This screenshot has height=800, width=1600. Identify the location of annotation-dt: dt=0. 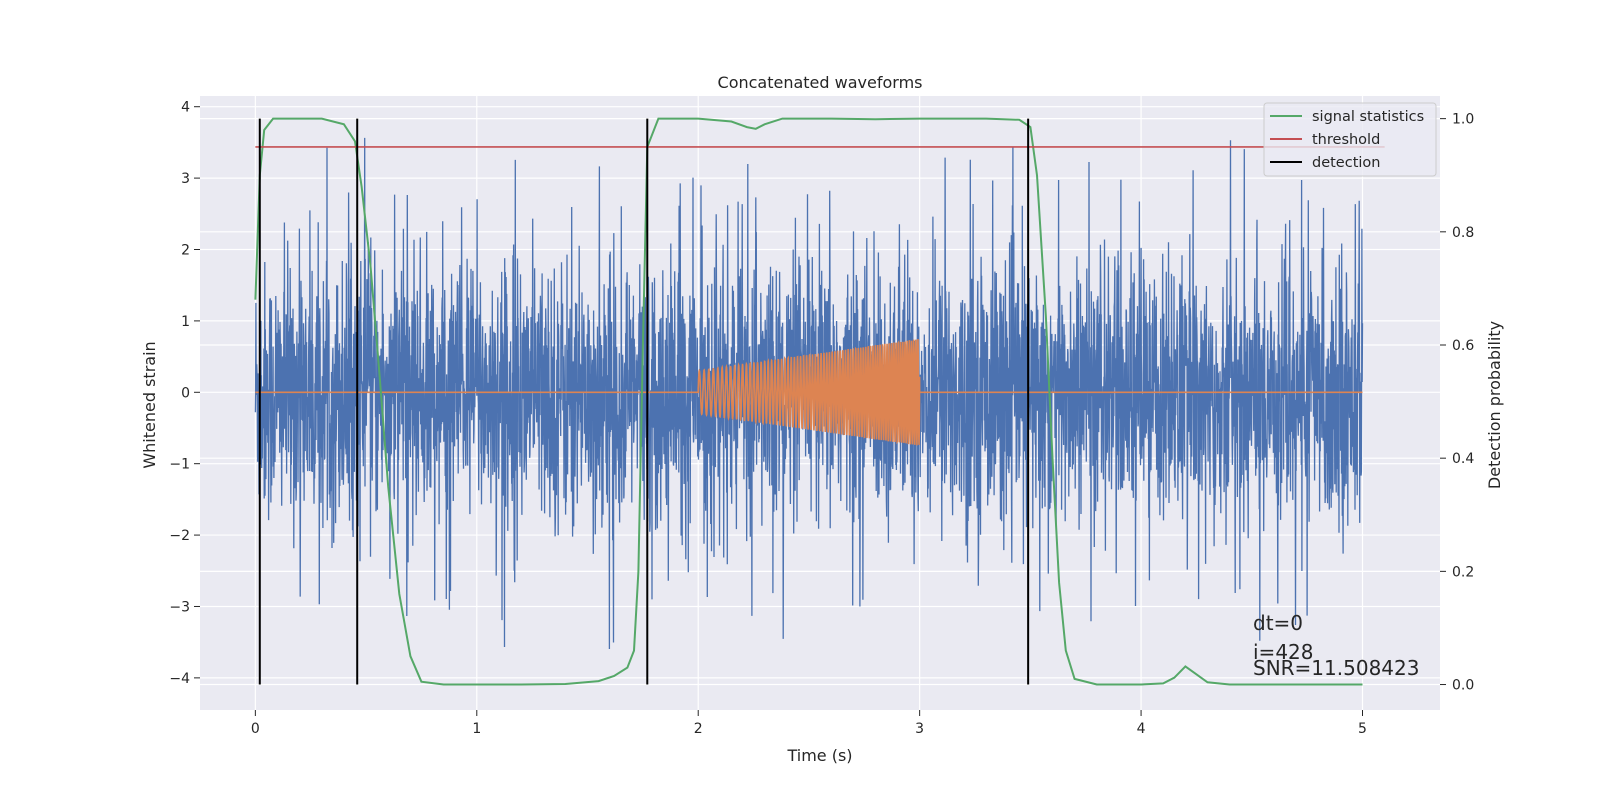
(1278, 623).